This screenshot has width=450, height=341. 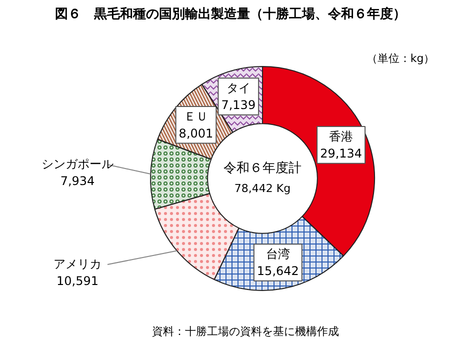 I want to click on data-label: 8,001, so click(x=196, y=133).